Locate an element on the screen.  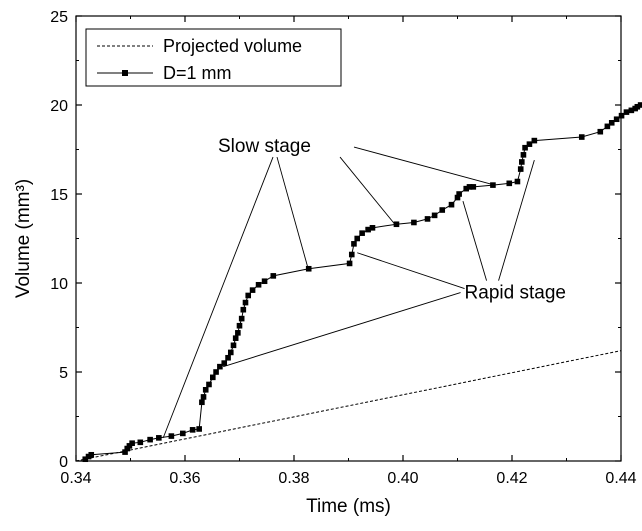
y-tick-label: 10 is located at coordinates (59, 284).